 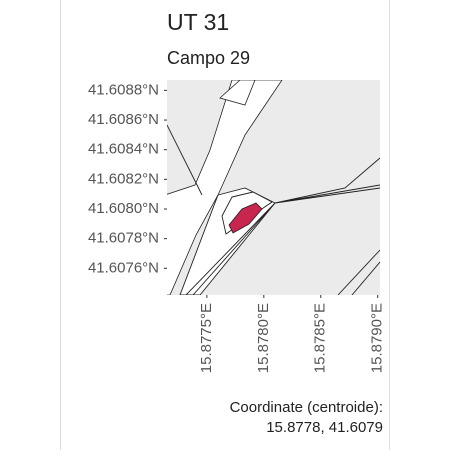 I want to click on map-title: UT 31, so click(x=198, y=22).